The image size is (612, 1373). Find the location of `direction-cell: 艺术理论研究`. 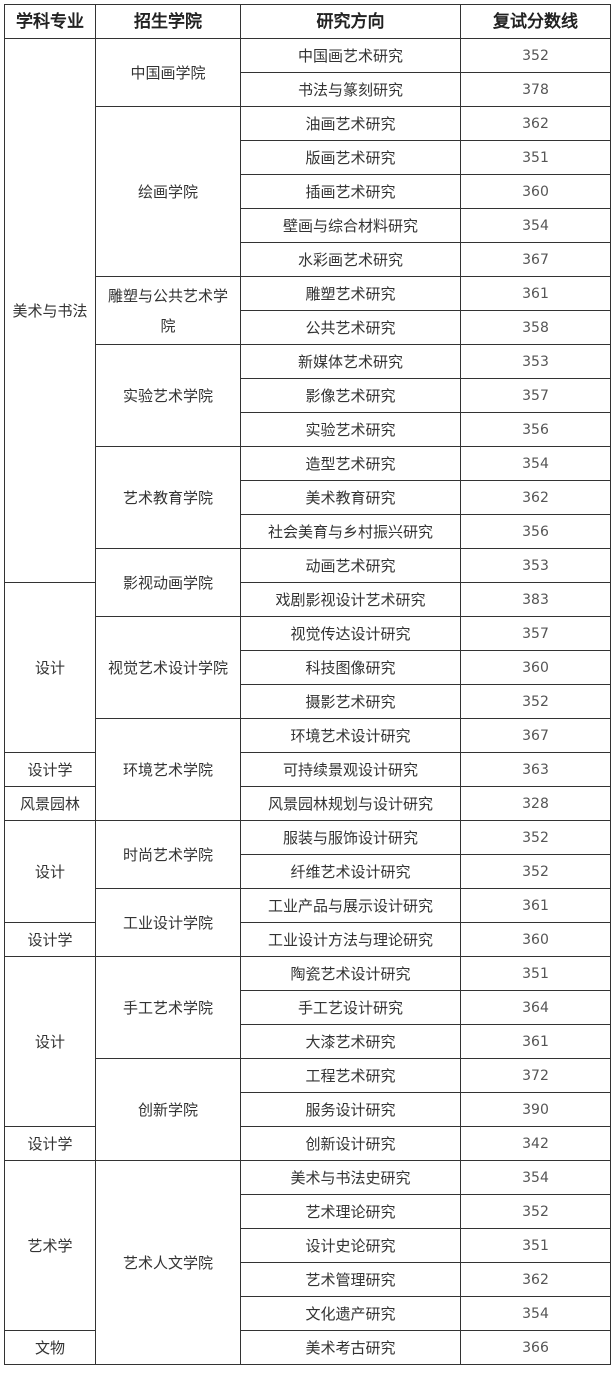

direction-cell: 艺术理论研究 is located at coordinates (350, 1211).